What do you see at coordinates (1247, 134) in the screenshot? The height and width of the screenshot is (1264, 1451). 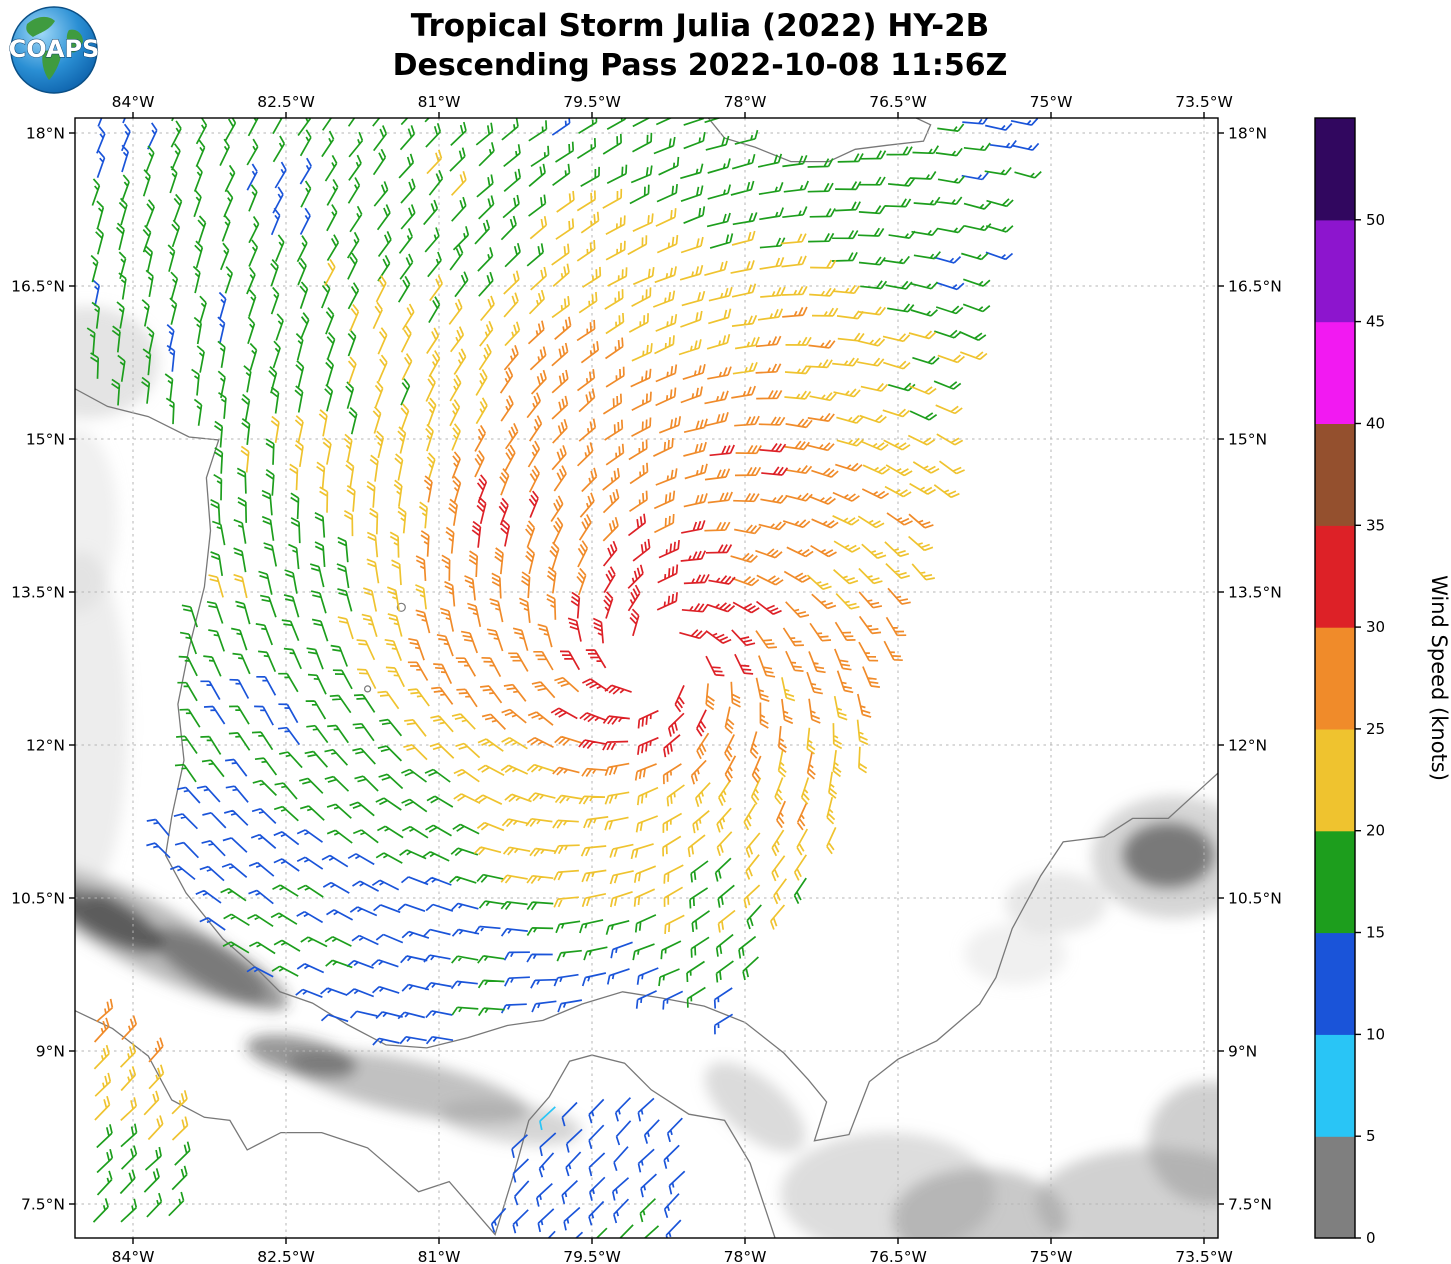 I see `y-tick-right: 18°N` at bounding box center [1247, 134].